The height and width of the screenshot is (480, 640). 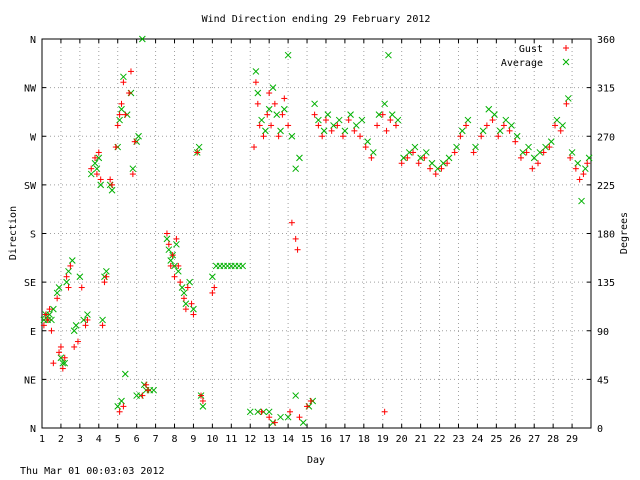 What do you see at coordinates (99, 439) in the screenshot?
I see `x-tick-label: 4` at bounding box center [99, 439].